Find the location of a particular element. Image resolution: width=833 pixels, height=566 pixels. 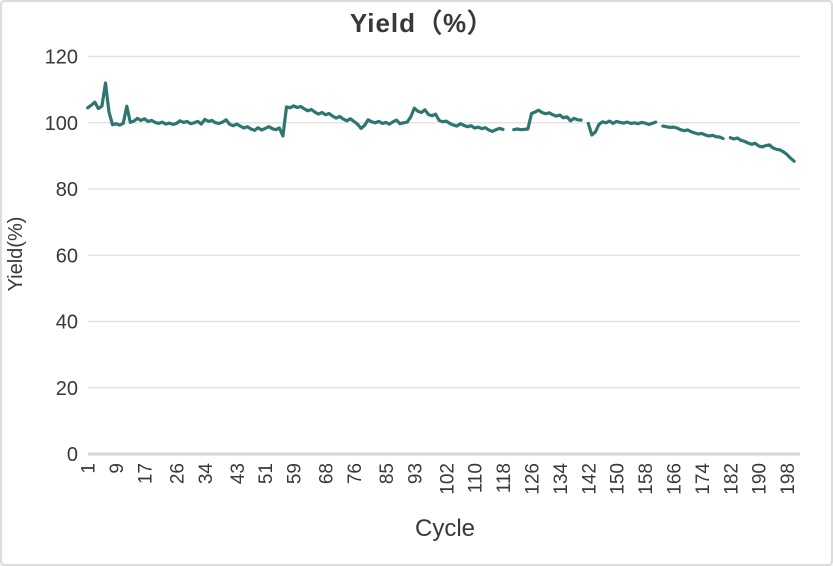

y-tick-labels: 0 20 40 60 80 100 120 is located at coordinates (61, 257).